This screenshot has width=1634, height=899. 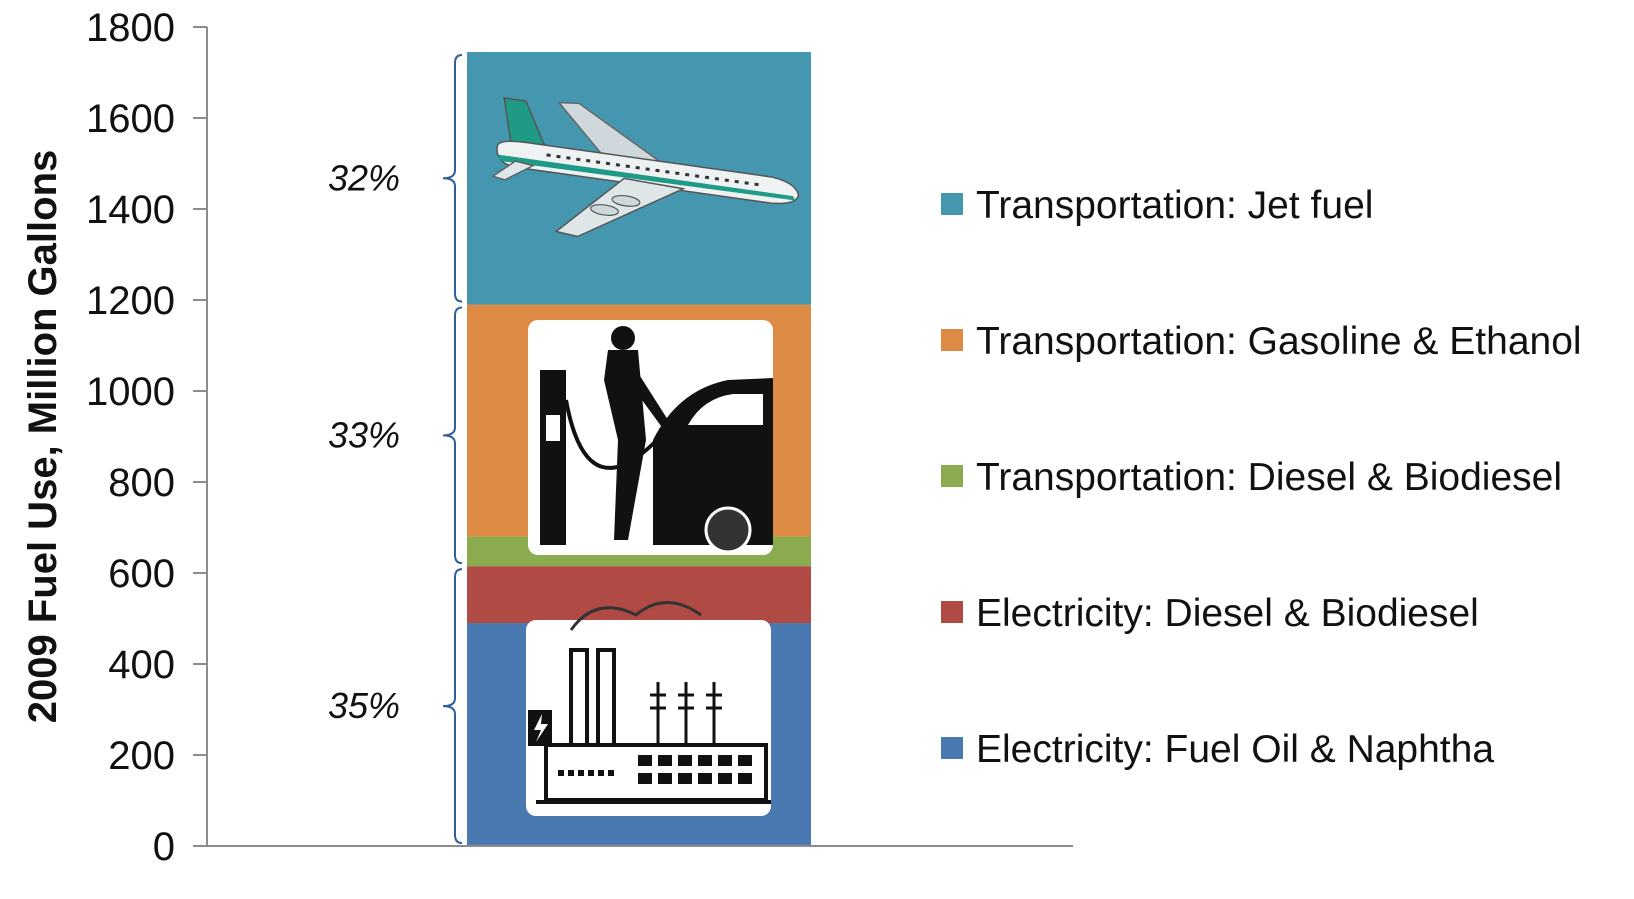 I want to click on y-tick-label: 1800, so click(x=130, y=28).